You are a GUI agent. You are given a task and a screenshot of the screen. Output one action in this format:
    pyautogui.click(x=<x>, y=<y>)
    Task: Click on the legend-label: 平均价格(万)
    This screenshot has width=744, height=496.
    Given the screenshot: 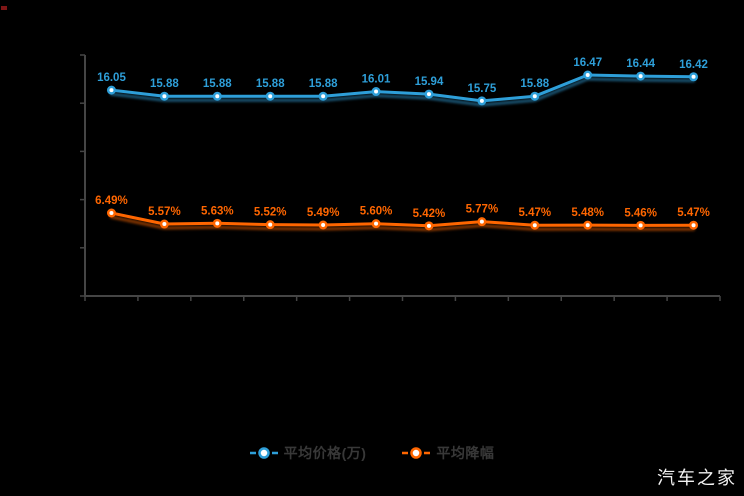 What is the action you would take?
    pyautogui.click(x=325, y=453)
    